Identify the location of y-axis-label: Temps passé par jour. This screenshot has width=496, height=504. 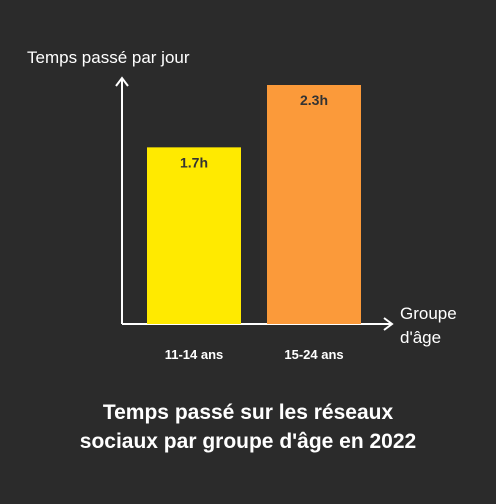
(108, 57).